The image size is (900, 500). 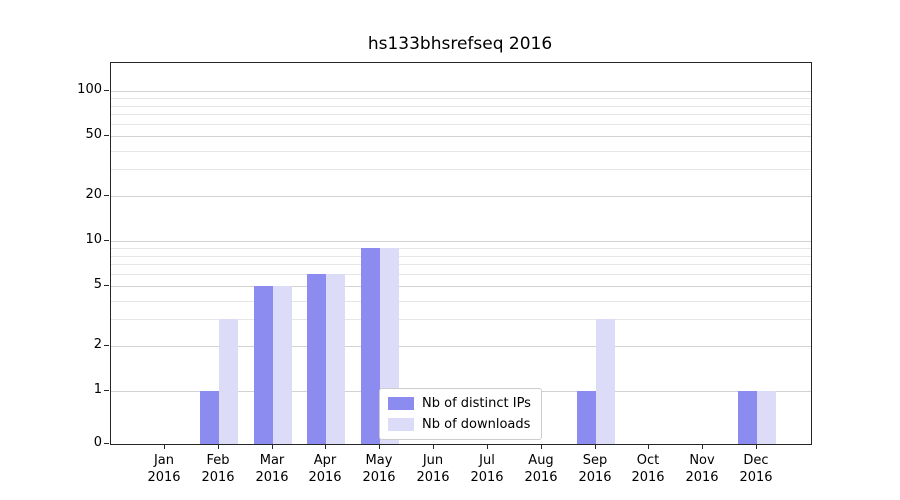 What do you see at coordinates (487, 469) in the screenshot?
I see `x-tick-label: Jul 2016` at bounding box center [487, 469].